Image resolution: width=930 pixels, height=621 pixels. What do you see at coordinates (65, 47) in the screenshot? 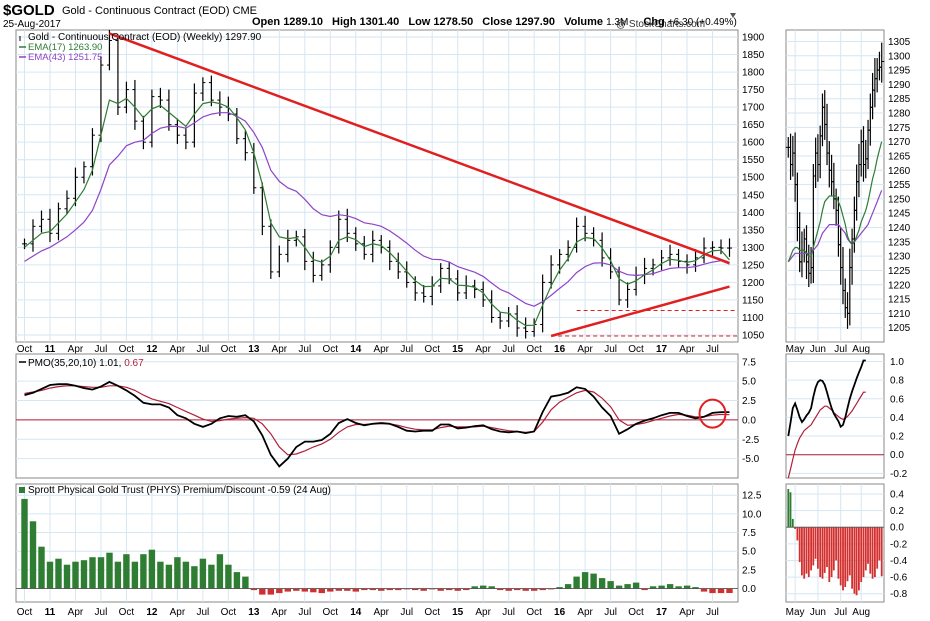
I see `ema17-legend: EMA(17) 1263.90` at bounding box center [65, 47].